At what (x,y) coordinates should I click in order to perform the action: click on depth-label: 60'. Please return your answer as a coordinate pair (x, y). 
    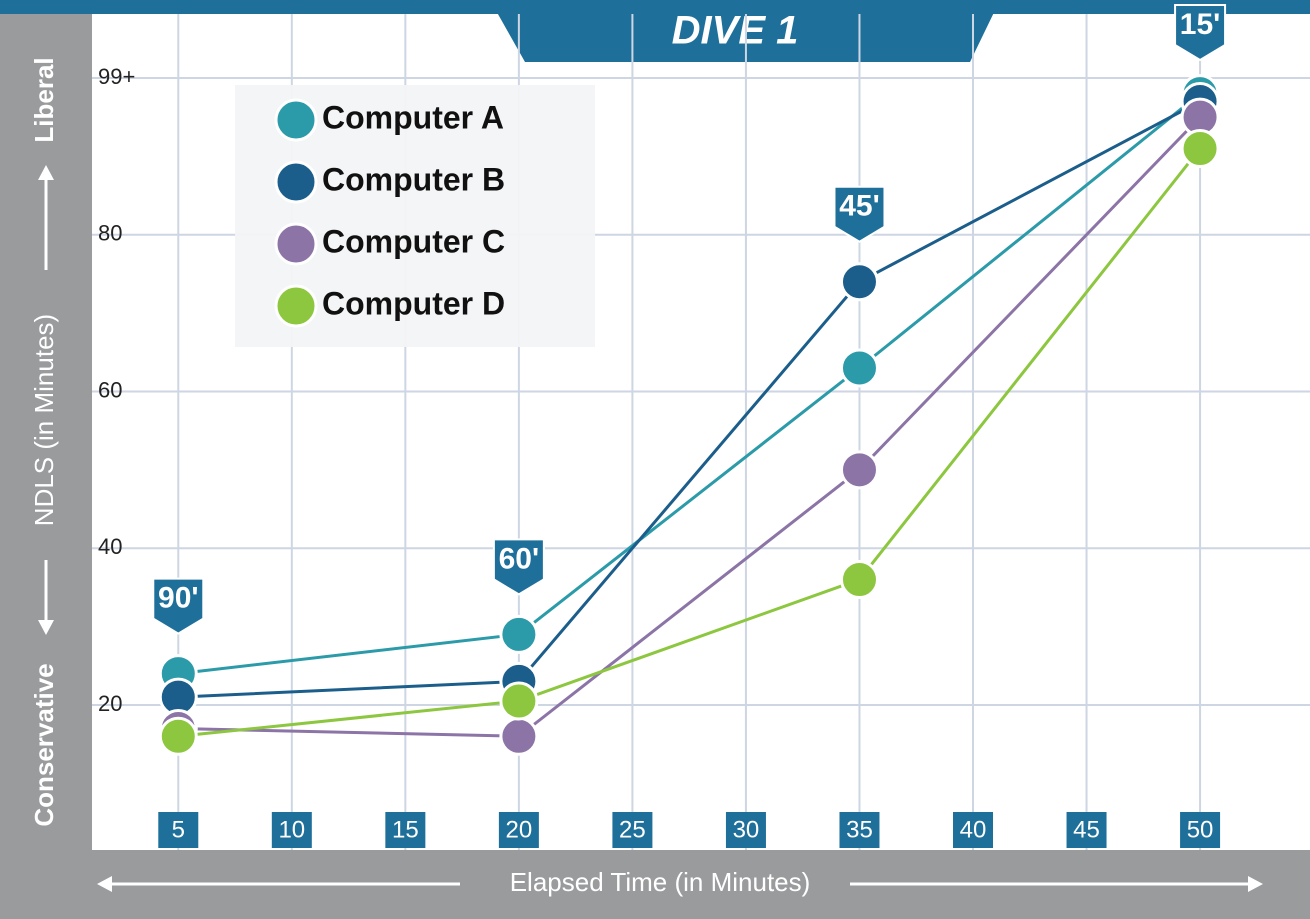
    Looking at the image, I should click on (519, 558).